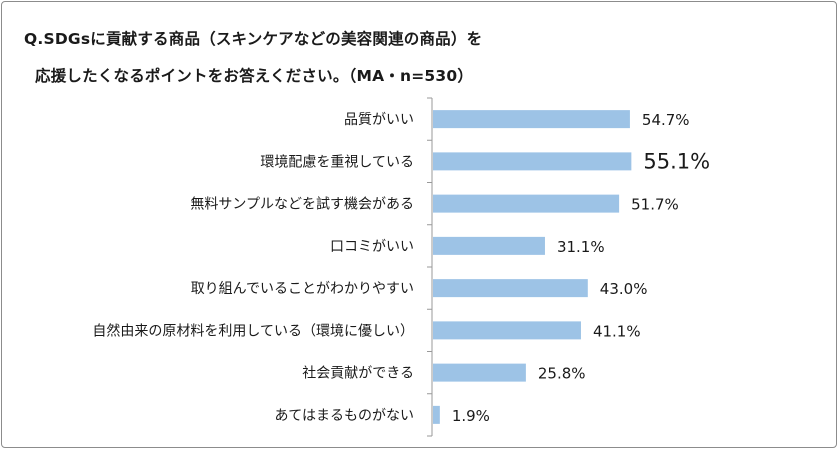 This screenshot has width=840, height=451. Describe the element at coordinates (624, 289) in the screenshot. I see `value-label: 43.0%` at that location.